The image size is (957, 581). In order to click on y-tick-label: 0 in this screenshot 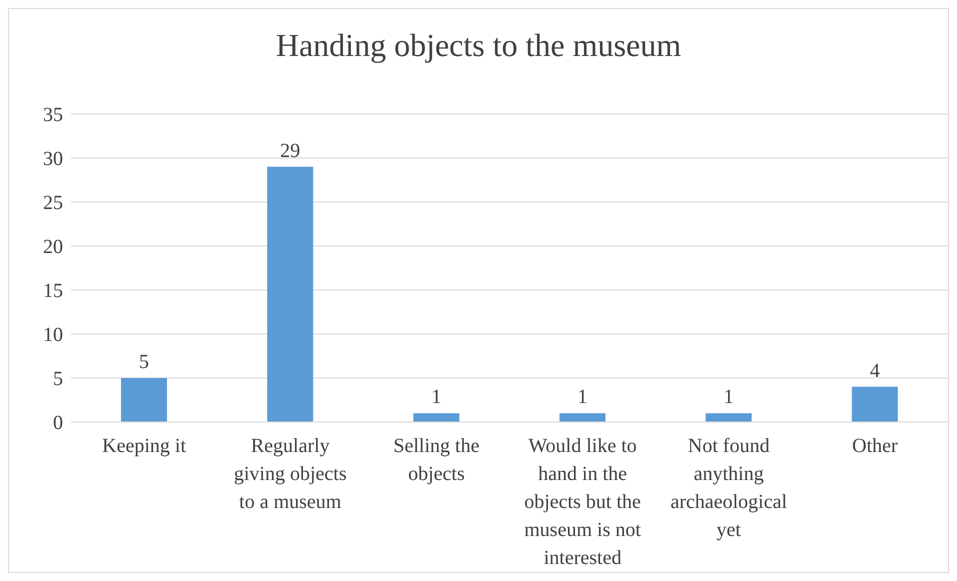, I will do `click(58, 423)`.